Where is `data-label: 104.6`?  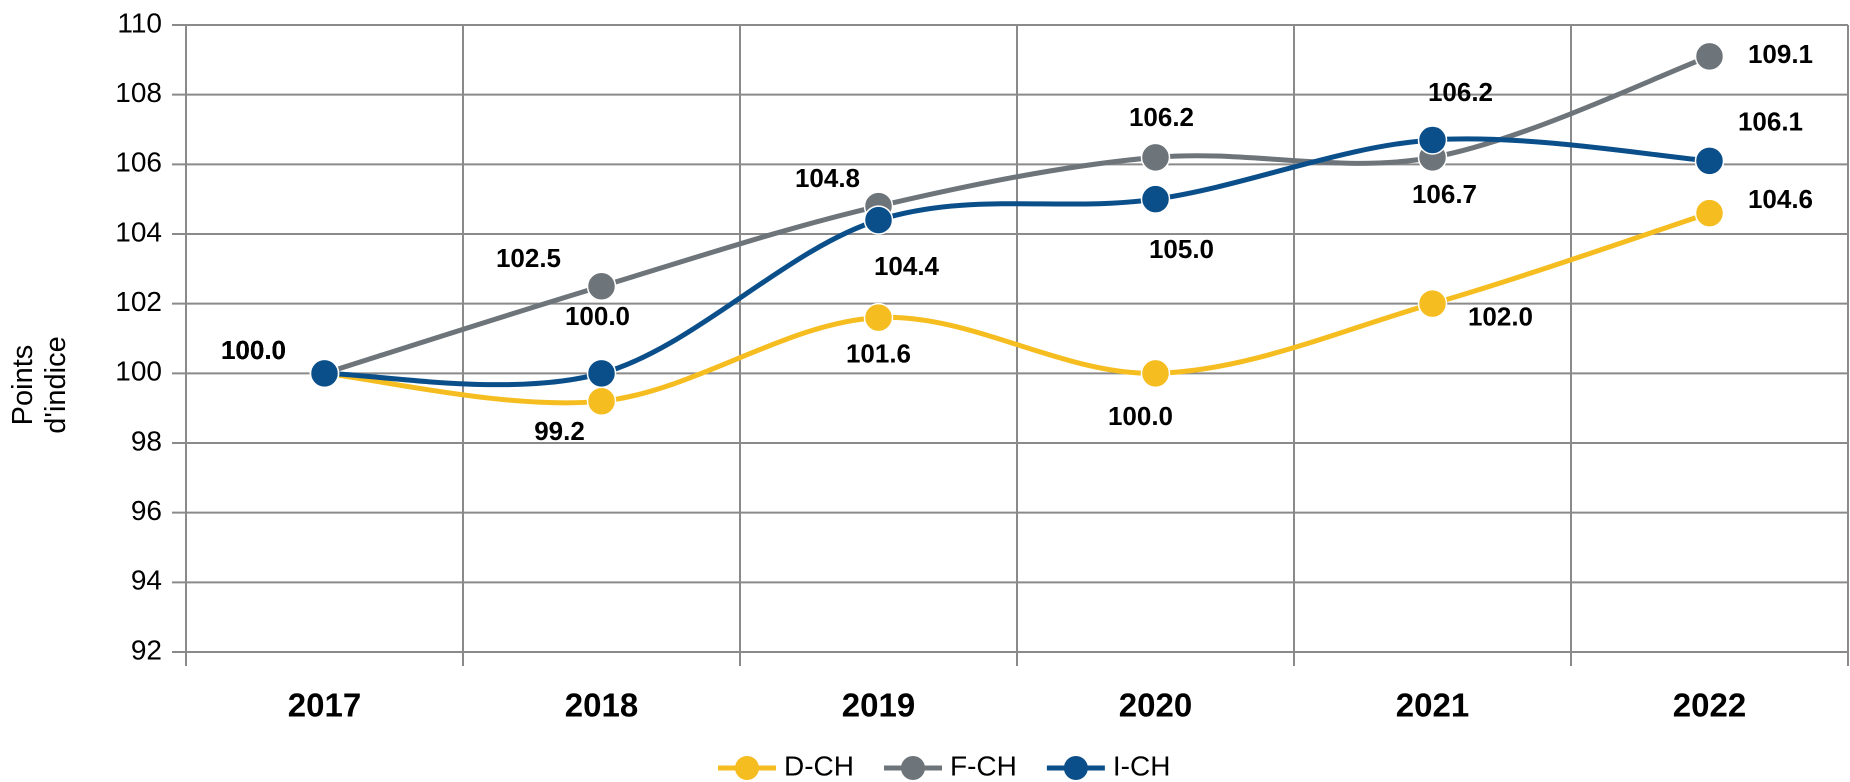
data-label: 104.6 is located at coordinates (1780, 199).